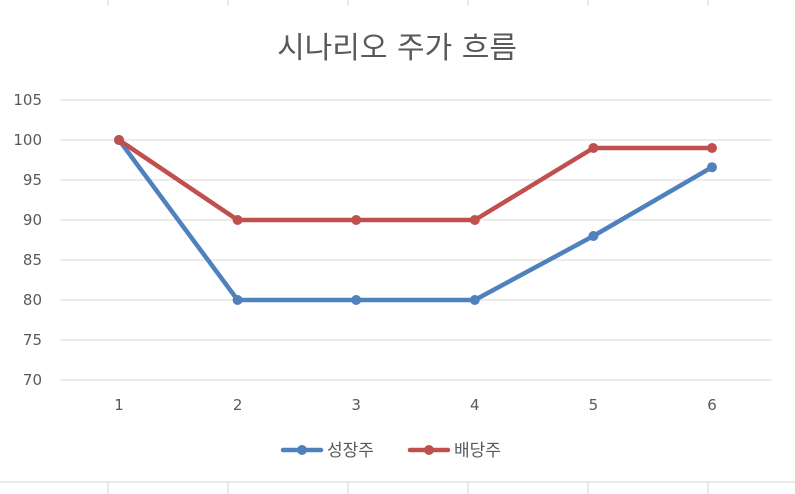 The height and width of the screenshot is (494, 795). I want to click on legend-item: 배당주, so click(454, 451).